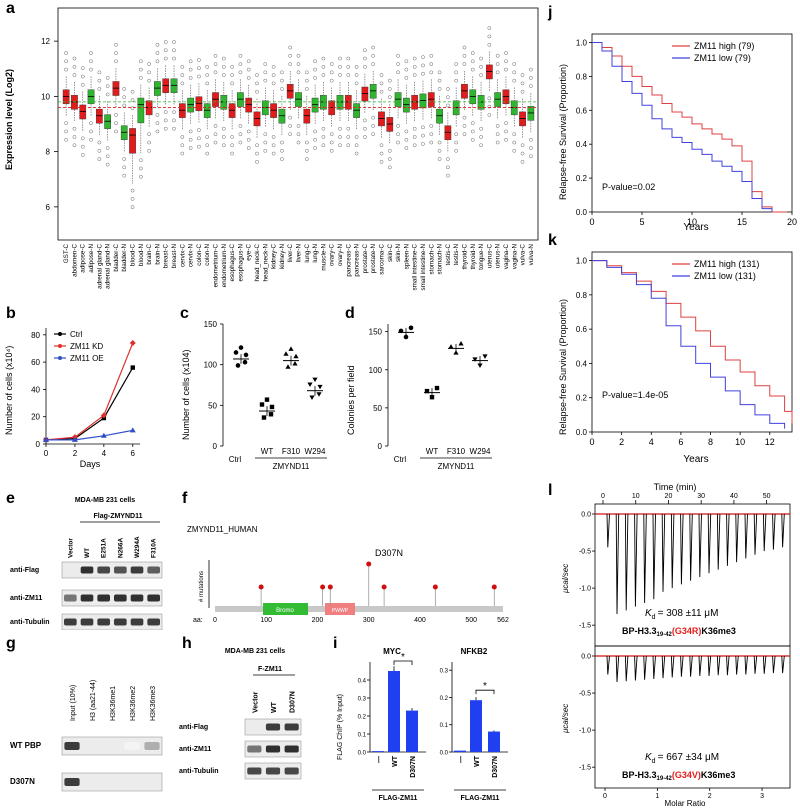 The width and height of the screenshot is (800, 810). Describe the element at coordinates (582, 212) in the screenshot. I see `ytick-label: 0.0` at that location.